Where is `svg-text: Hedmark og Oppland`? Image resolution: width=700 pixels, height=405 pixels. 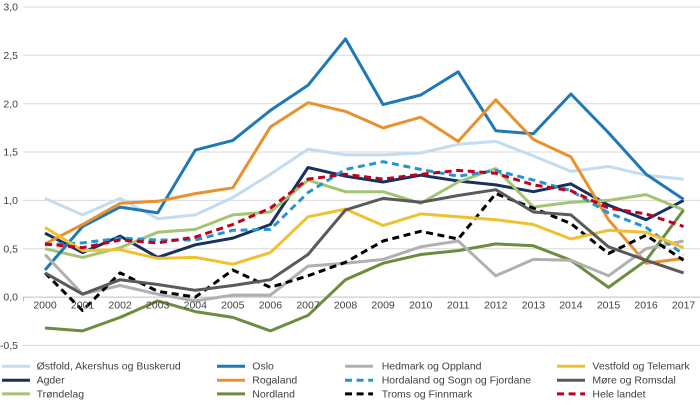 svg-text: Hedmark og Oppland is located at coordinates (432, 367).